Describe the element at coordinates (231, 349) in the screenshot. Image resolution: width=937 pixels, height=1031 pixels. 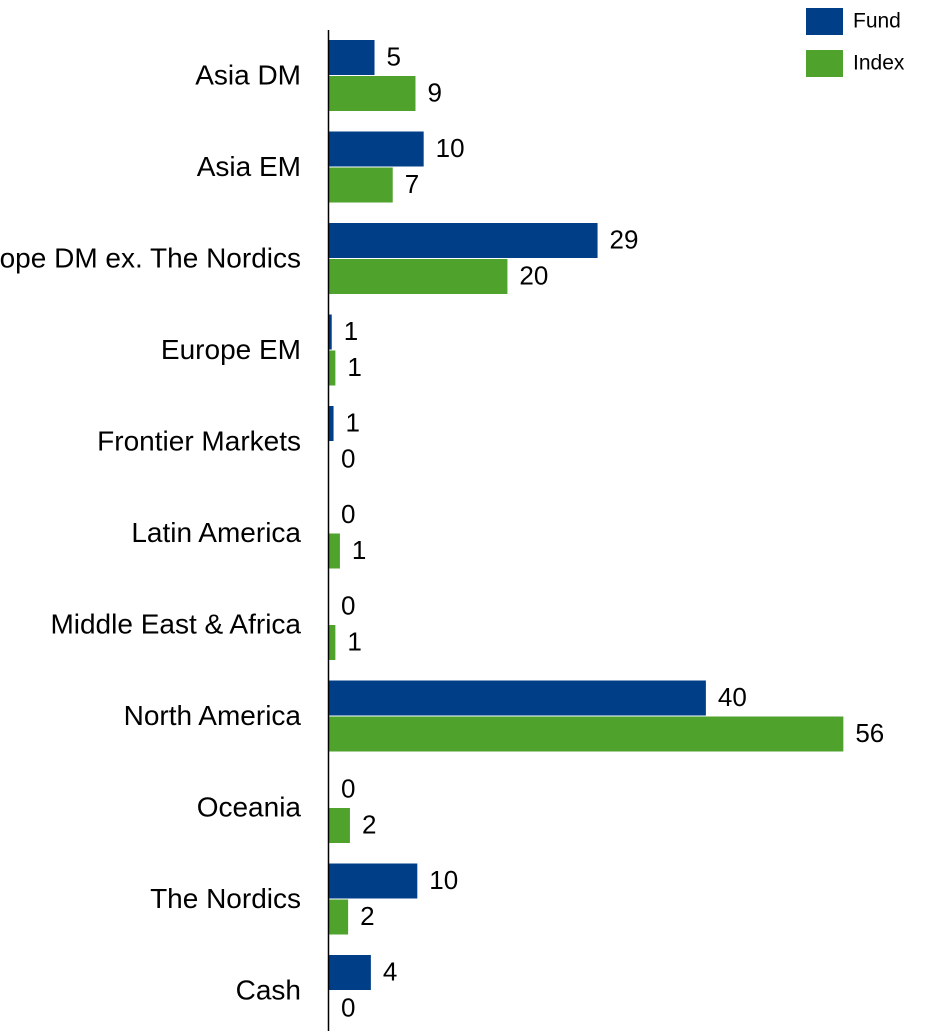
I see `category-label-europe-em: Europe EM` at that location.